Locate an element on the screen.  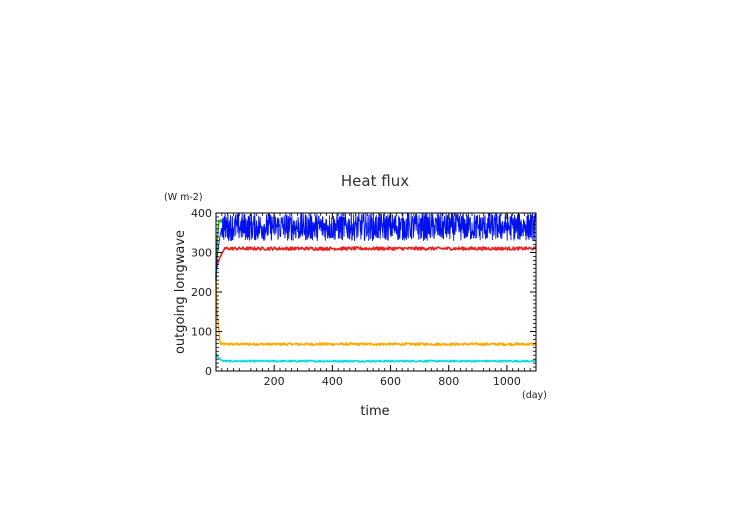
y-tick-label: 400 is located at coordinates (201, 213).